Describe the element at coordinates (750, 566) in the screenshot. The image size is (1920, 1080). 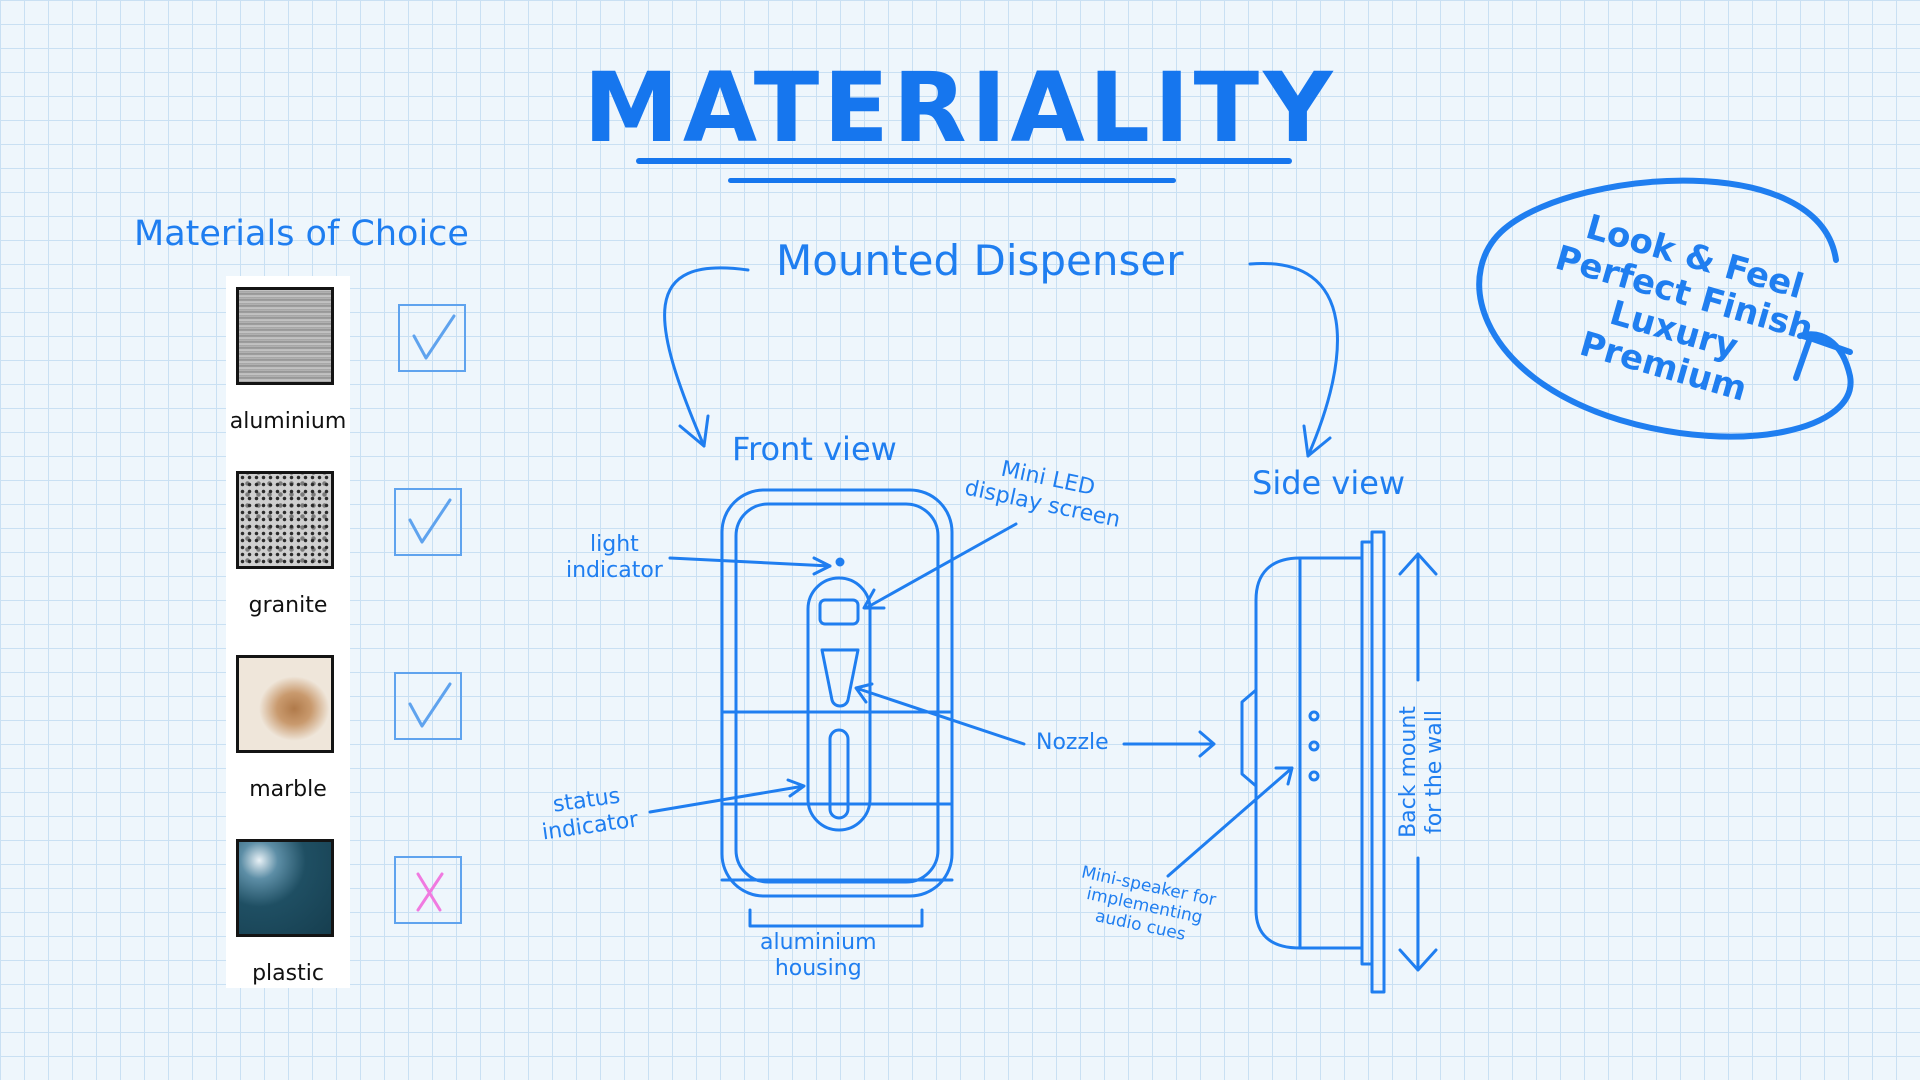
I see `leader-light` at that location.